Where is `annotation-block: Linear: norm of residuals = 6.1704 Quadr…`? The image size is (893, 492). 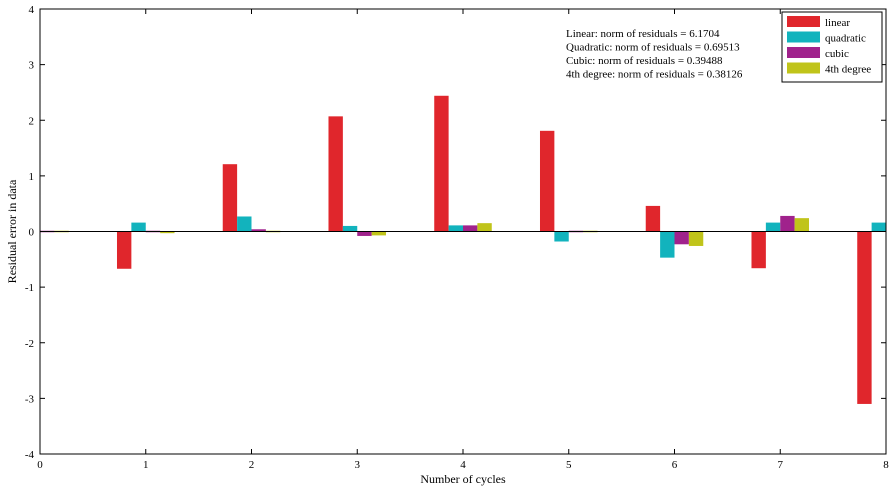
annotation-block: Linear: norm of residuals = 6.1704 Quadr… is located at coordinates (654, 54).